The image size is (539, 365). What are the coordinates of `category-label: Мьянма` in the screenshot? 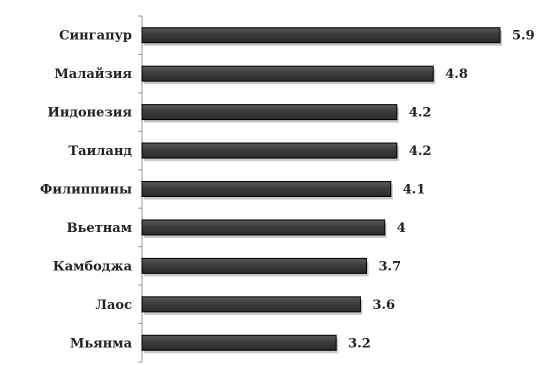 It's located at (101, 343).